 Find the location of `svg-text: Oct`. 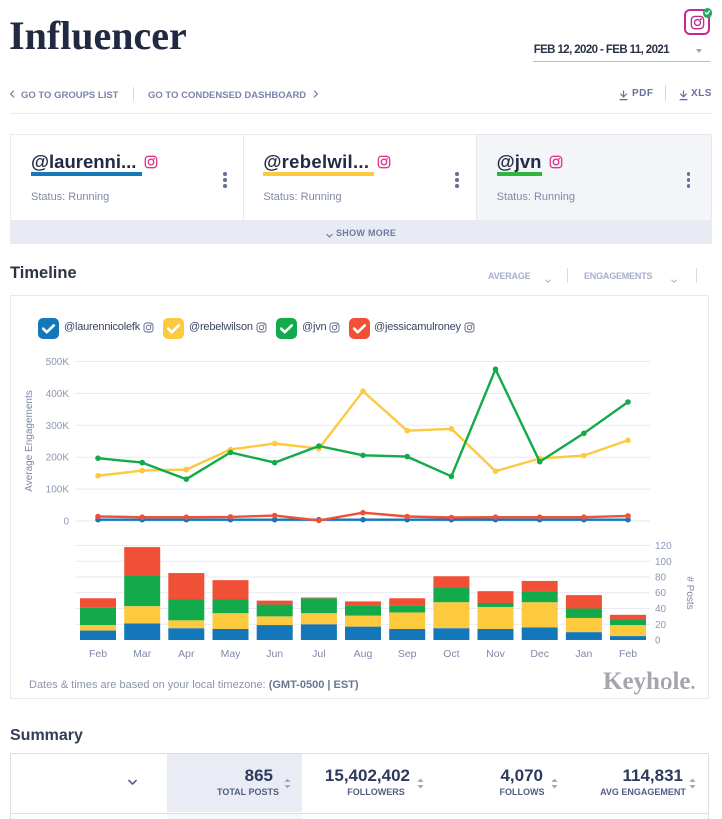

svg-text: Oct is located at coordinates (451, 654).